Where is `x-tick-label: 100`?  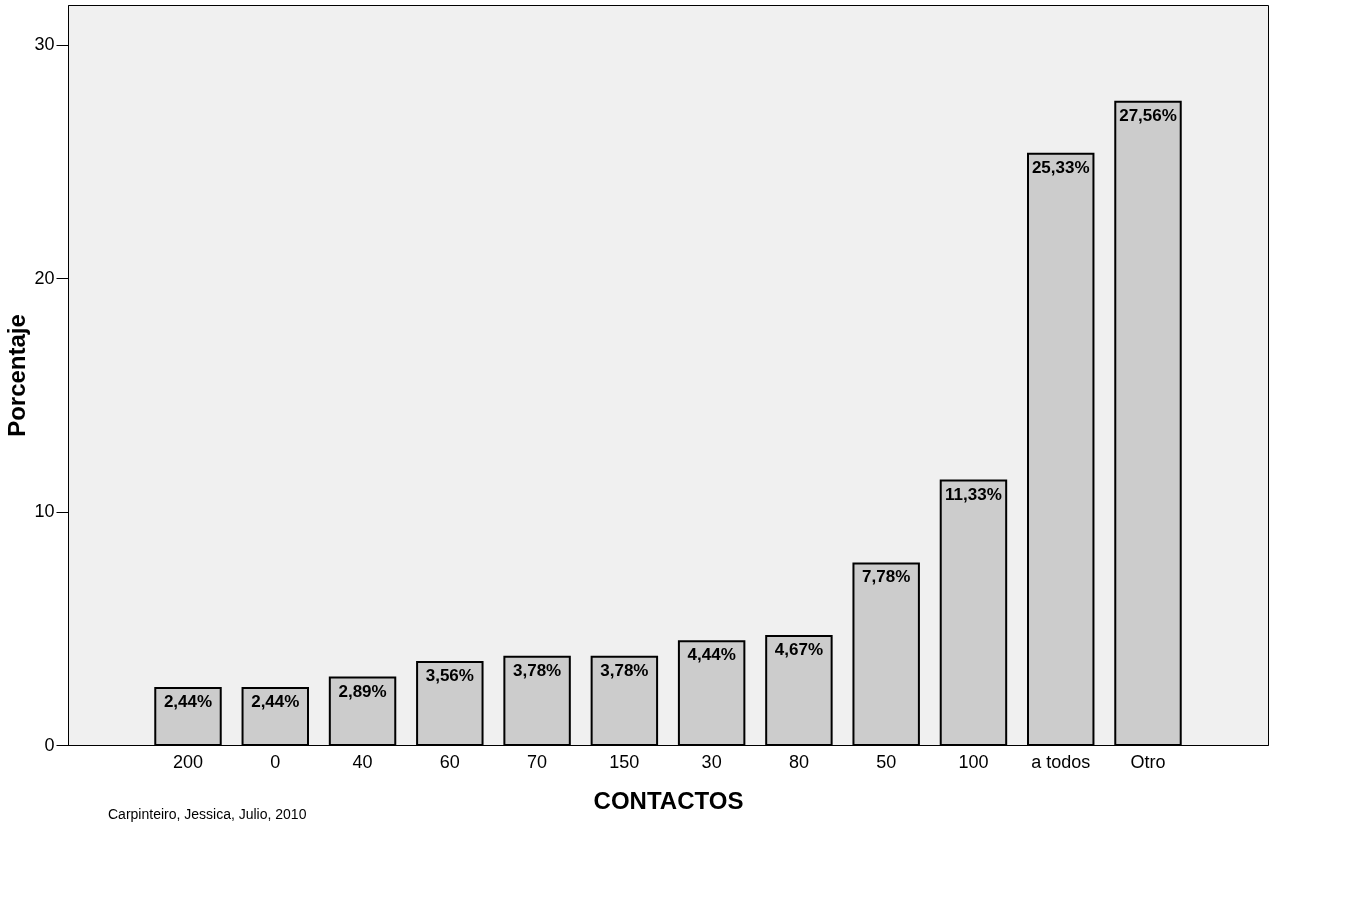
x-tick-label: 100 is located at coordinates (973, 761).